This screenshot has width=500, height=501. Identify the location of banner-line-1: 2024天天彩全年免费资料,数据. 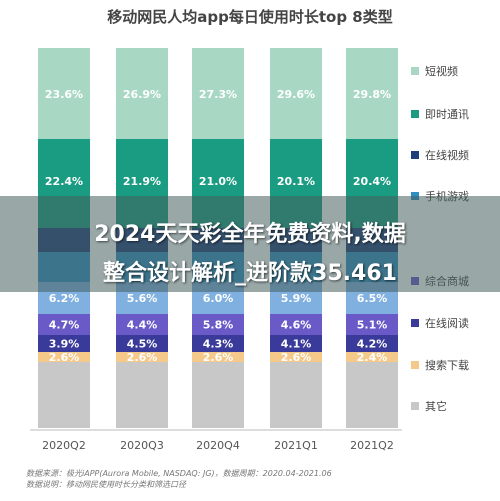
(250, 234).